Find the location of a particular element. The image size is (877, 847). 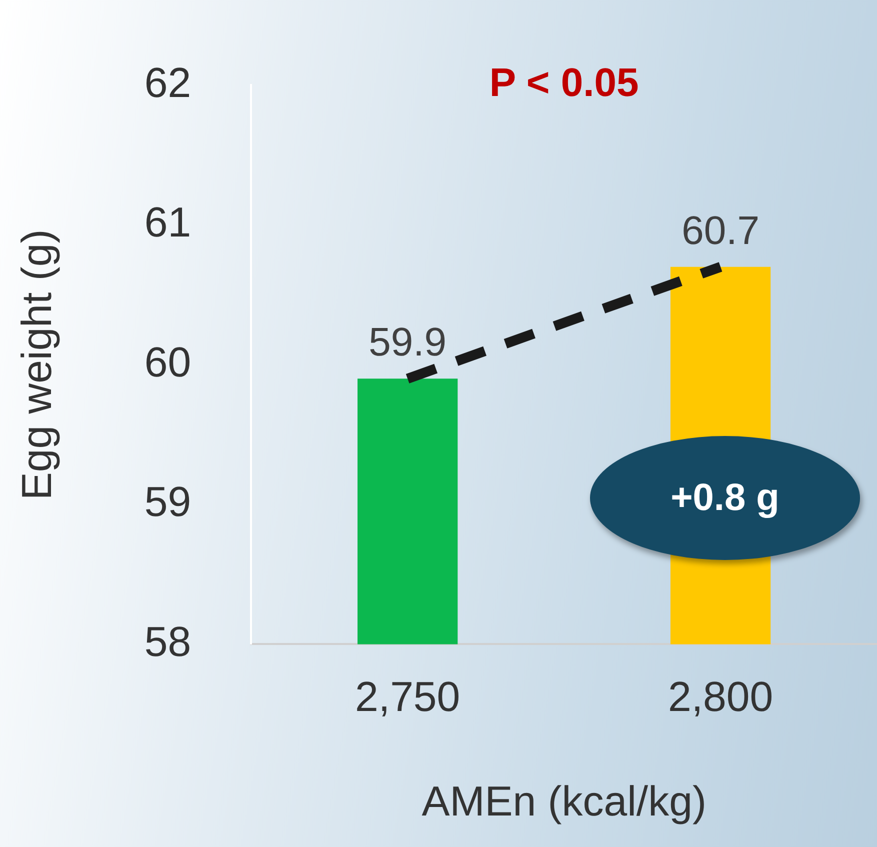

x-tick-label: 2,750 is located at coordinates (407, 696).